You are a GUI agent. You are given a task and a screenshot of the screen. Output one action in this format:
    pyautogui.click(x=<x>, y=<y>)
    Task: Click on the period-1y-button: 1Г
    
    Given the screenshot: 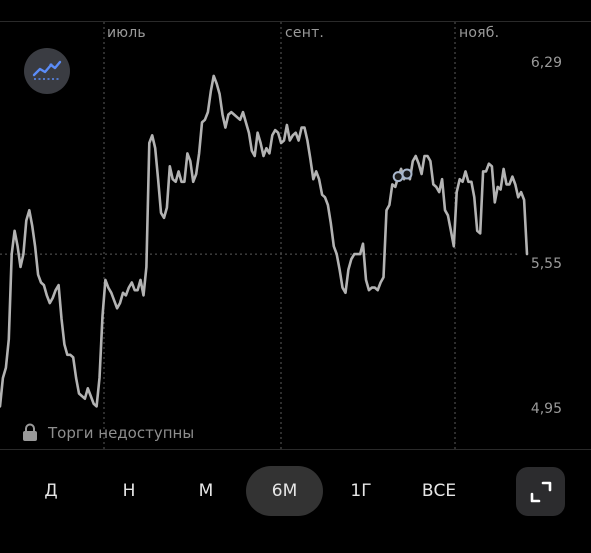 What is the action you would take?
    pyautogui.click(x=361, y=491)
    